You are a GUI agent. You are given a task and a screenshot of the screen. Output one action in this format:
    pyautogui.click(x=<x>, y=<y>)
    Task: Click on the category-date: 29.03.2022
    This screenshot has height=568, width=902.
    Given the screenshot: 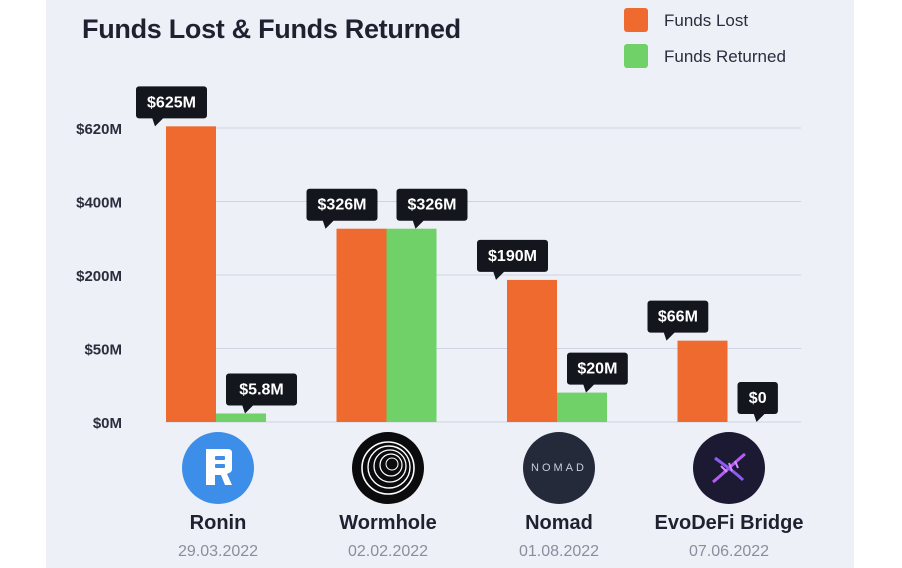 What is the action you would take?
    pyautogui.click(x=218, y=551)
    